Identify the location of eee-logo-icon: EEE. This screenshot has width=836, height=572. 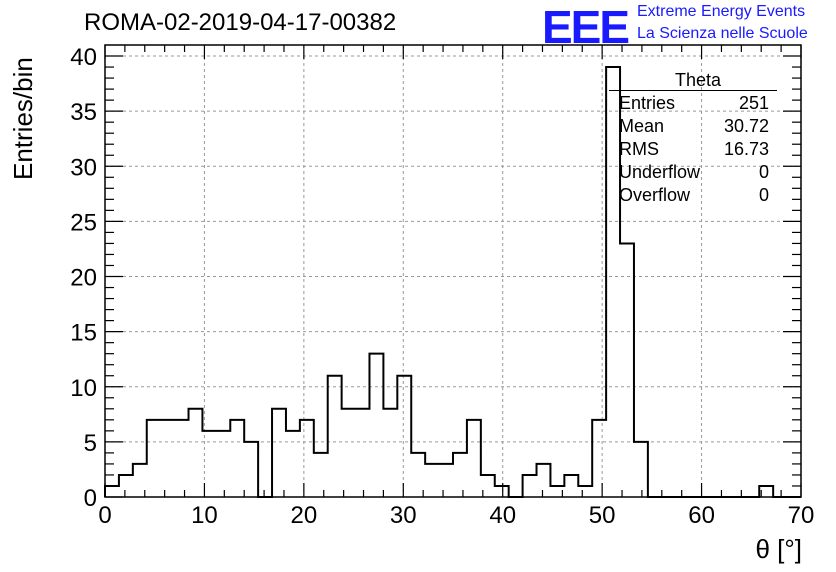
(586, 27).